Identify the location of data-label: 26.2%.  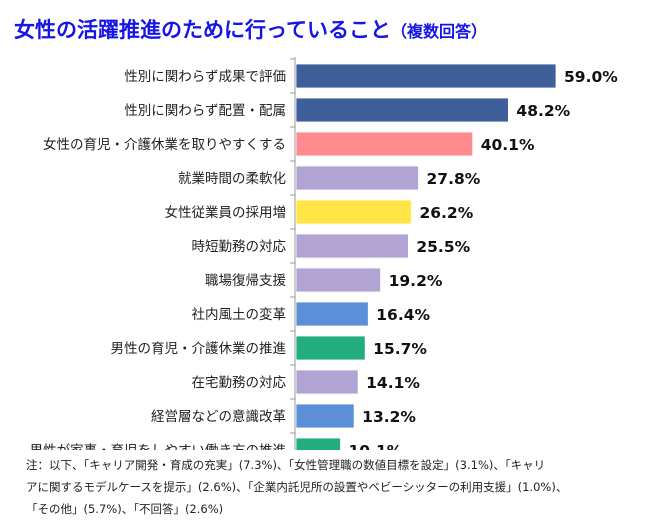
(446, 213).